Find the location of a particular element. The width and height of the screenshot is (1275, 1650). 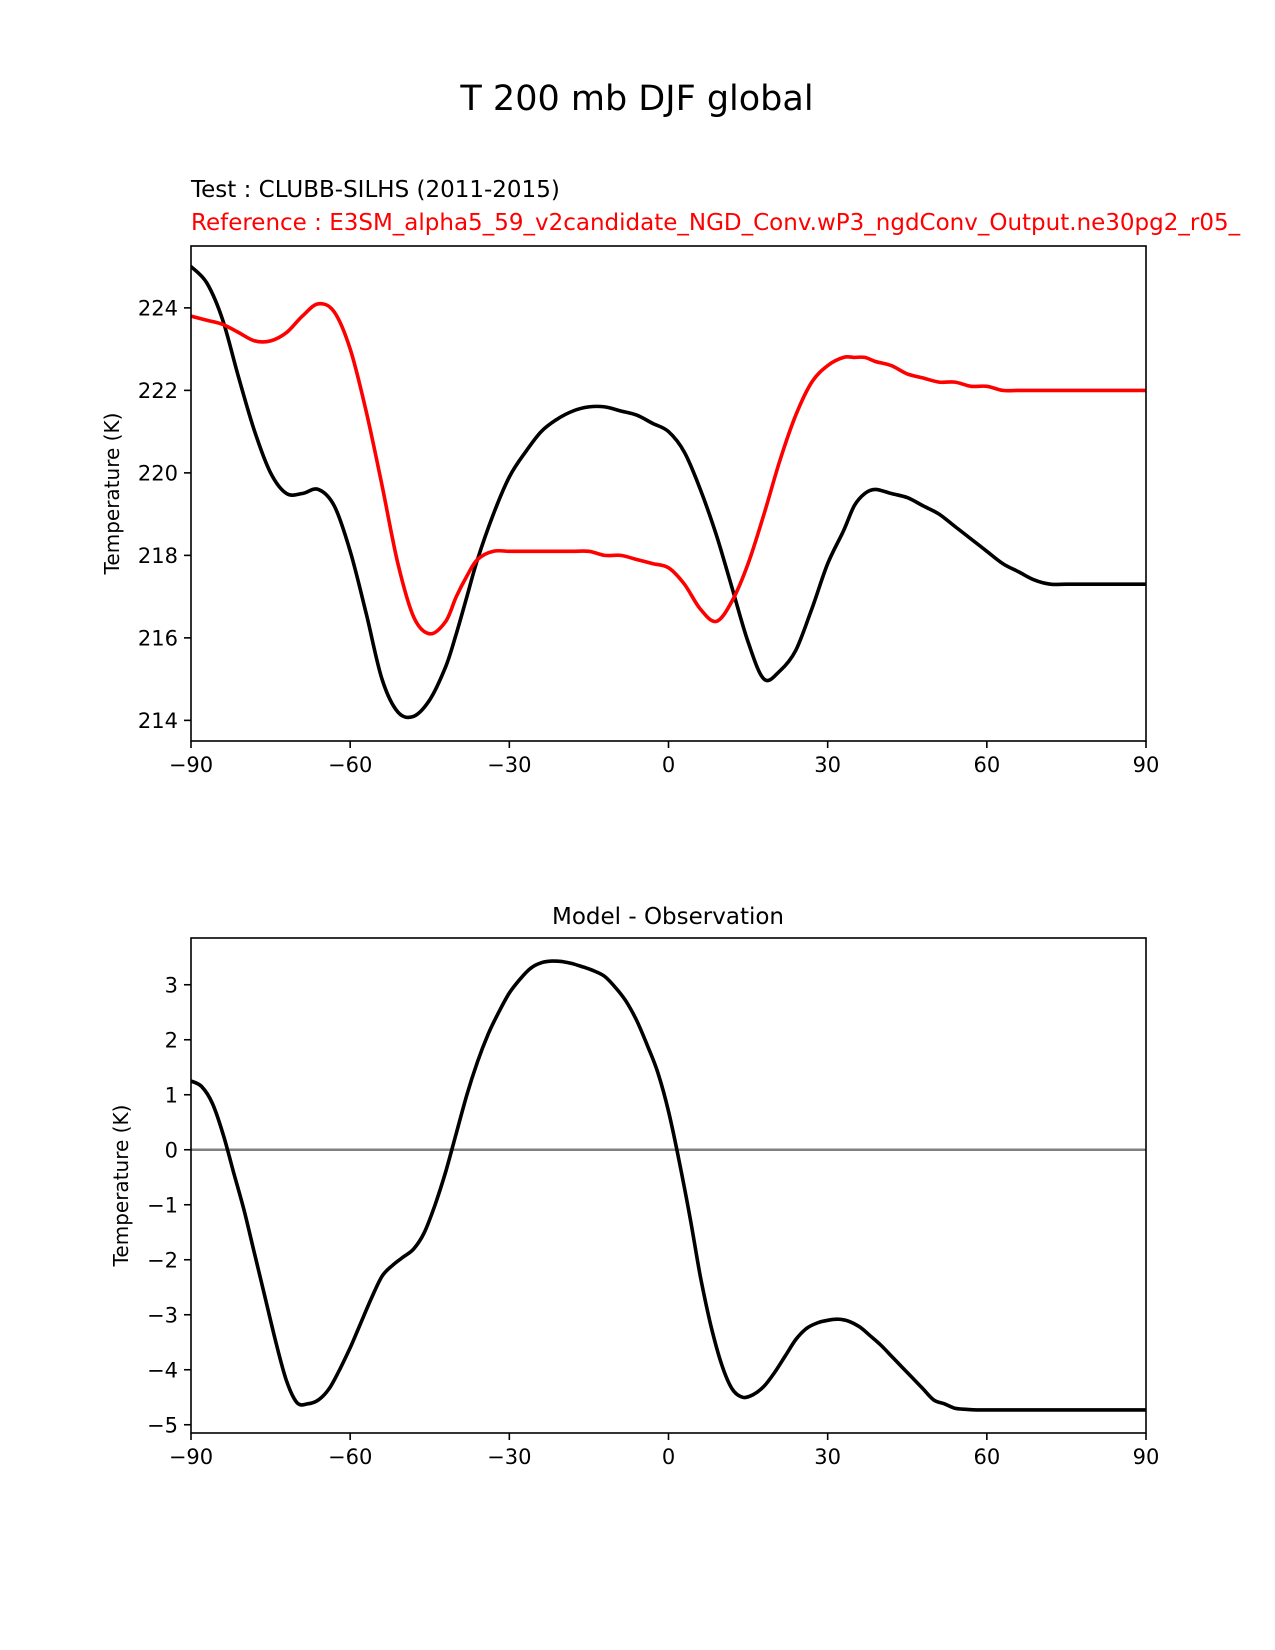

y-tick-label: −1 is located at coordinates (162, 1205).